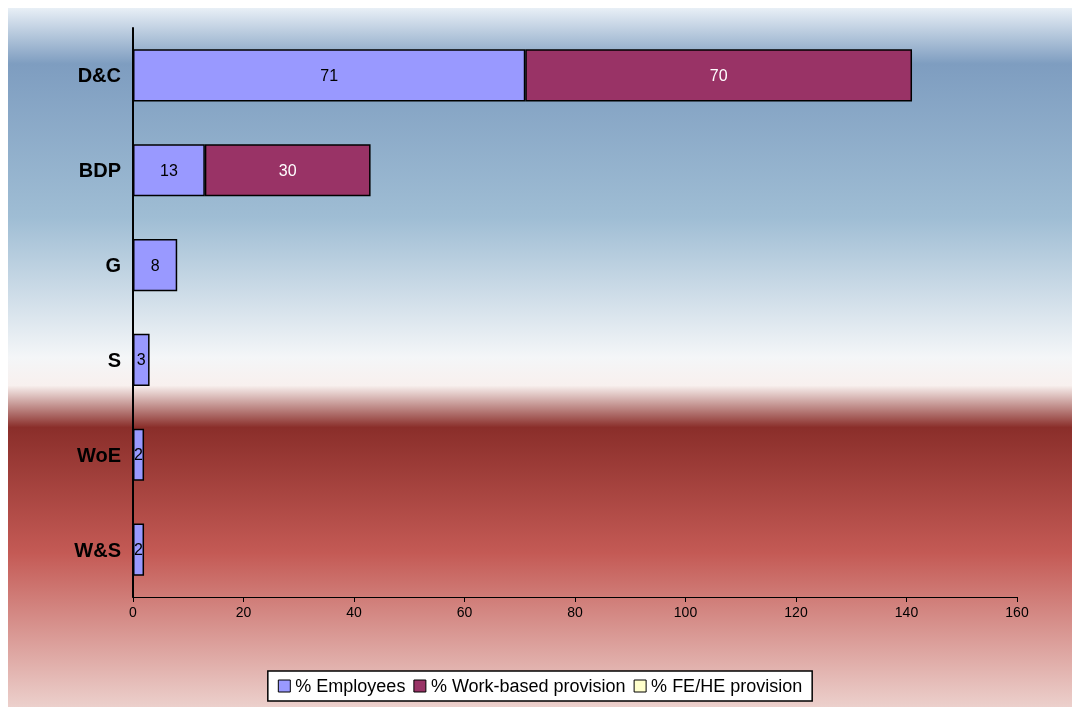  Describe the element at coordinates (155, 265) in the screenshot. I see `data-label: 8` at that location.